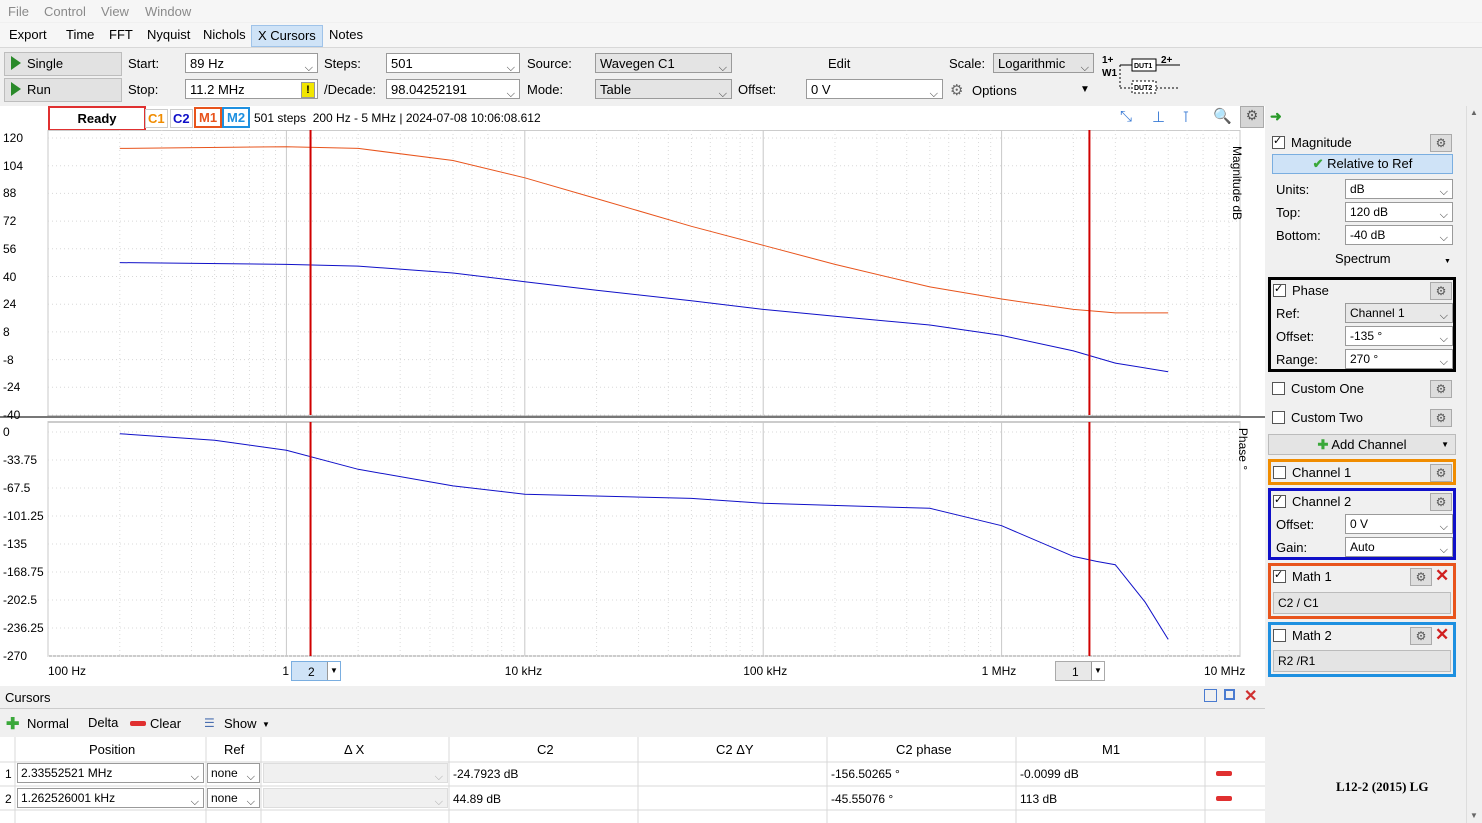  What do you see at coordinates (1369, 444) in the screenshot?
I see `add-channel-label: Add Channel` at bounding box center [1369, 444].